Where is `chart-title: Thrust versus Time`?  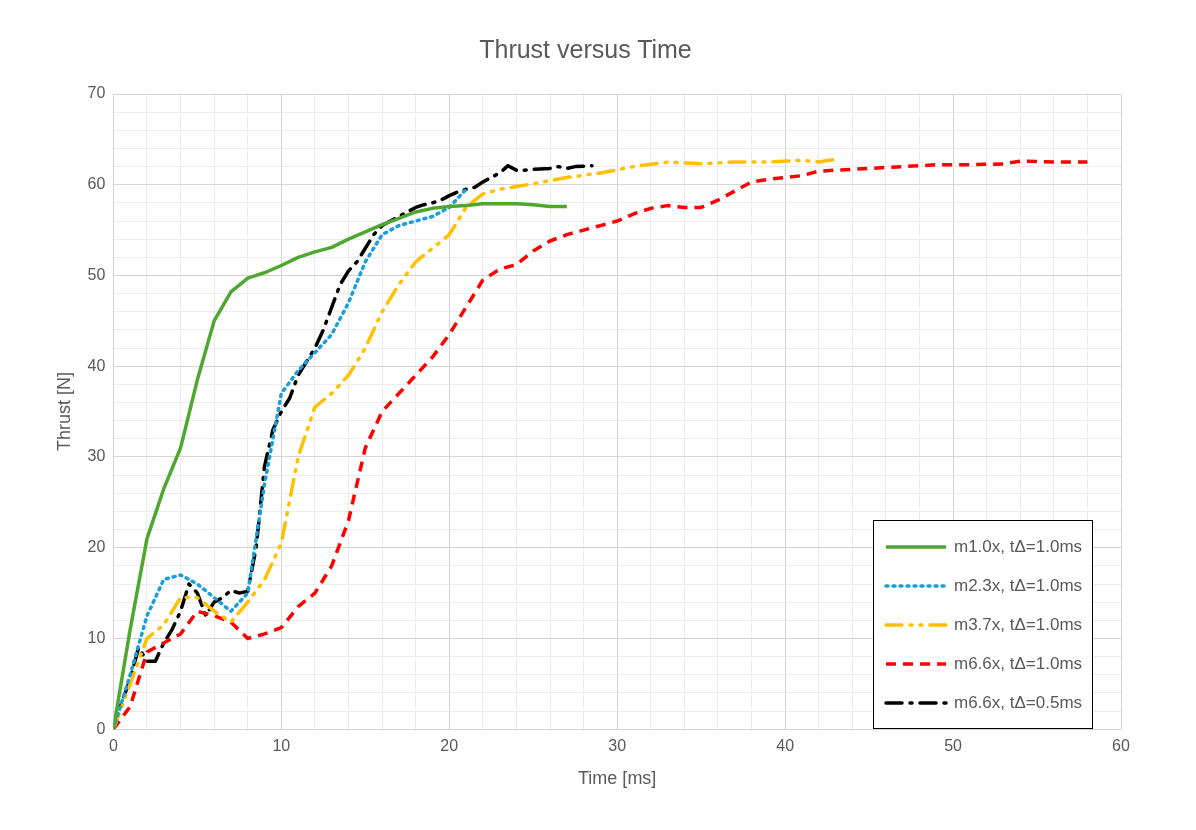
chart-title: Thrust versus Time is located at coordinates (585, 48).